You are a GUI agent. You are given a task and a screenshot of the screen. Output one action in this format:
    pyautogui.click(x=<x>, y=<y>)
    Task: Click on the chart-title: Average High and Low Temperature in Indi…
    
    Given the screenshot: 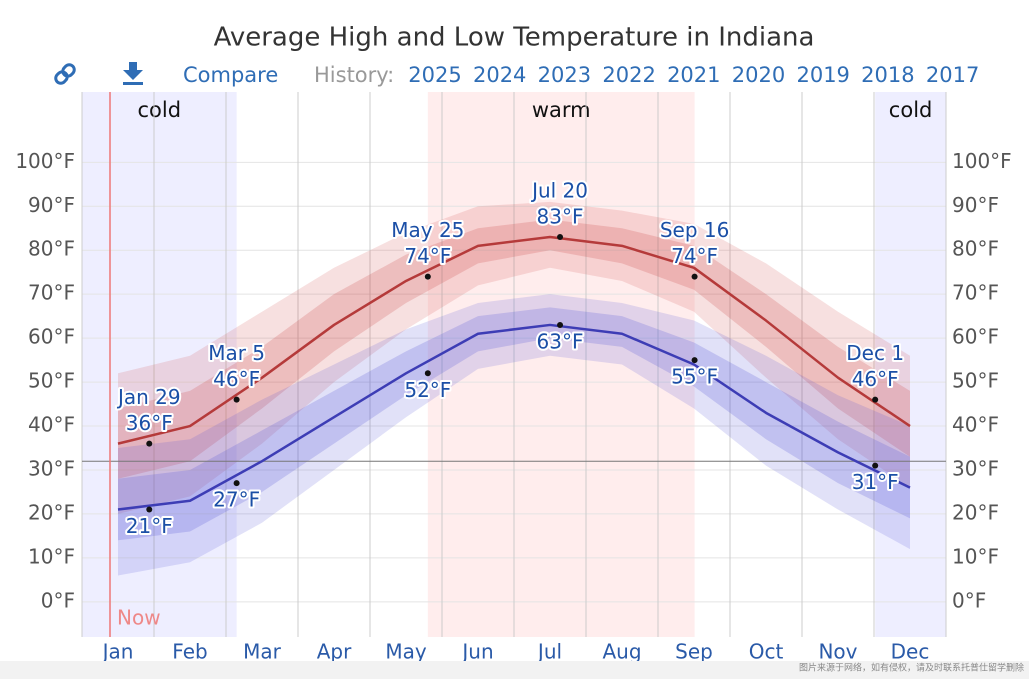 What is the action you would take?
    pyautogui.click(x=514, y=38)
    